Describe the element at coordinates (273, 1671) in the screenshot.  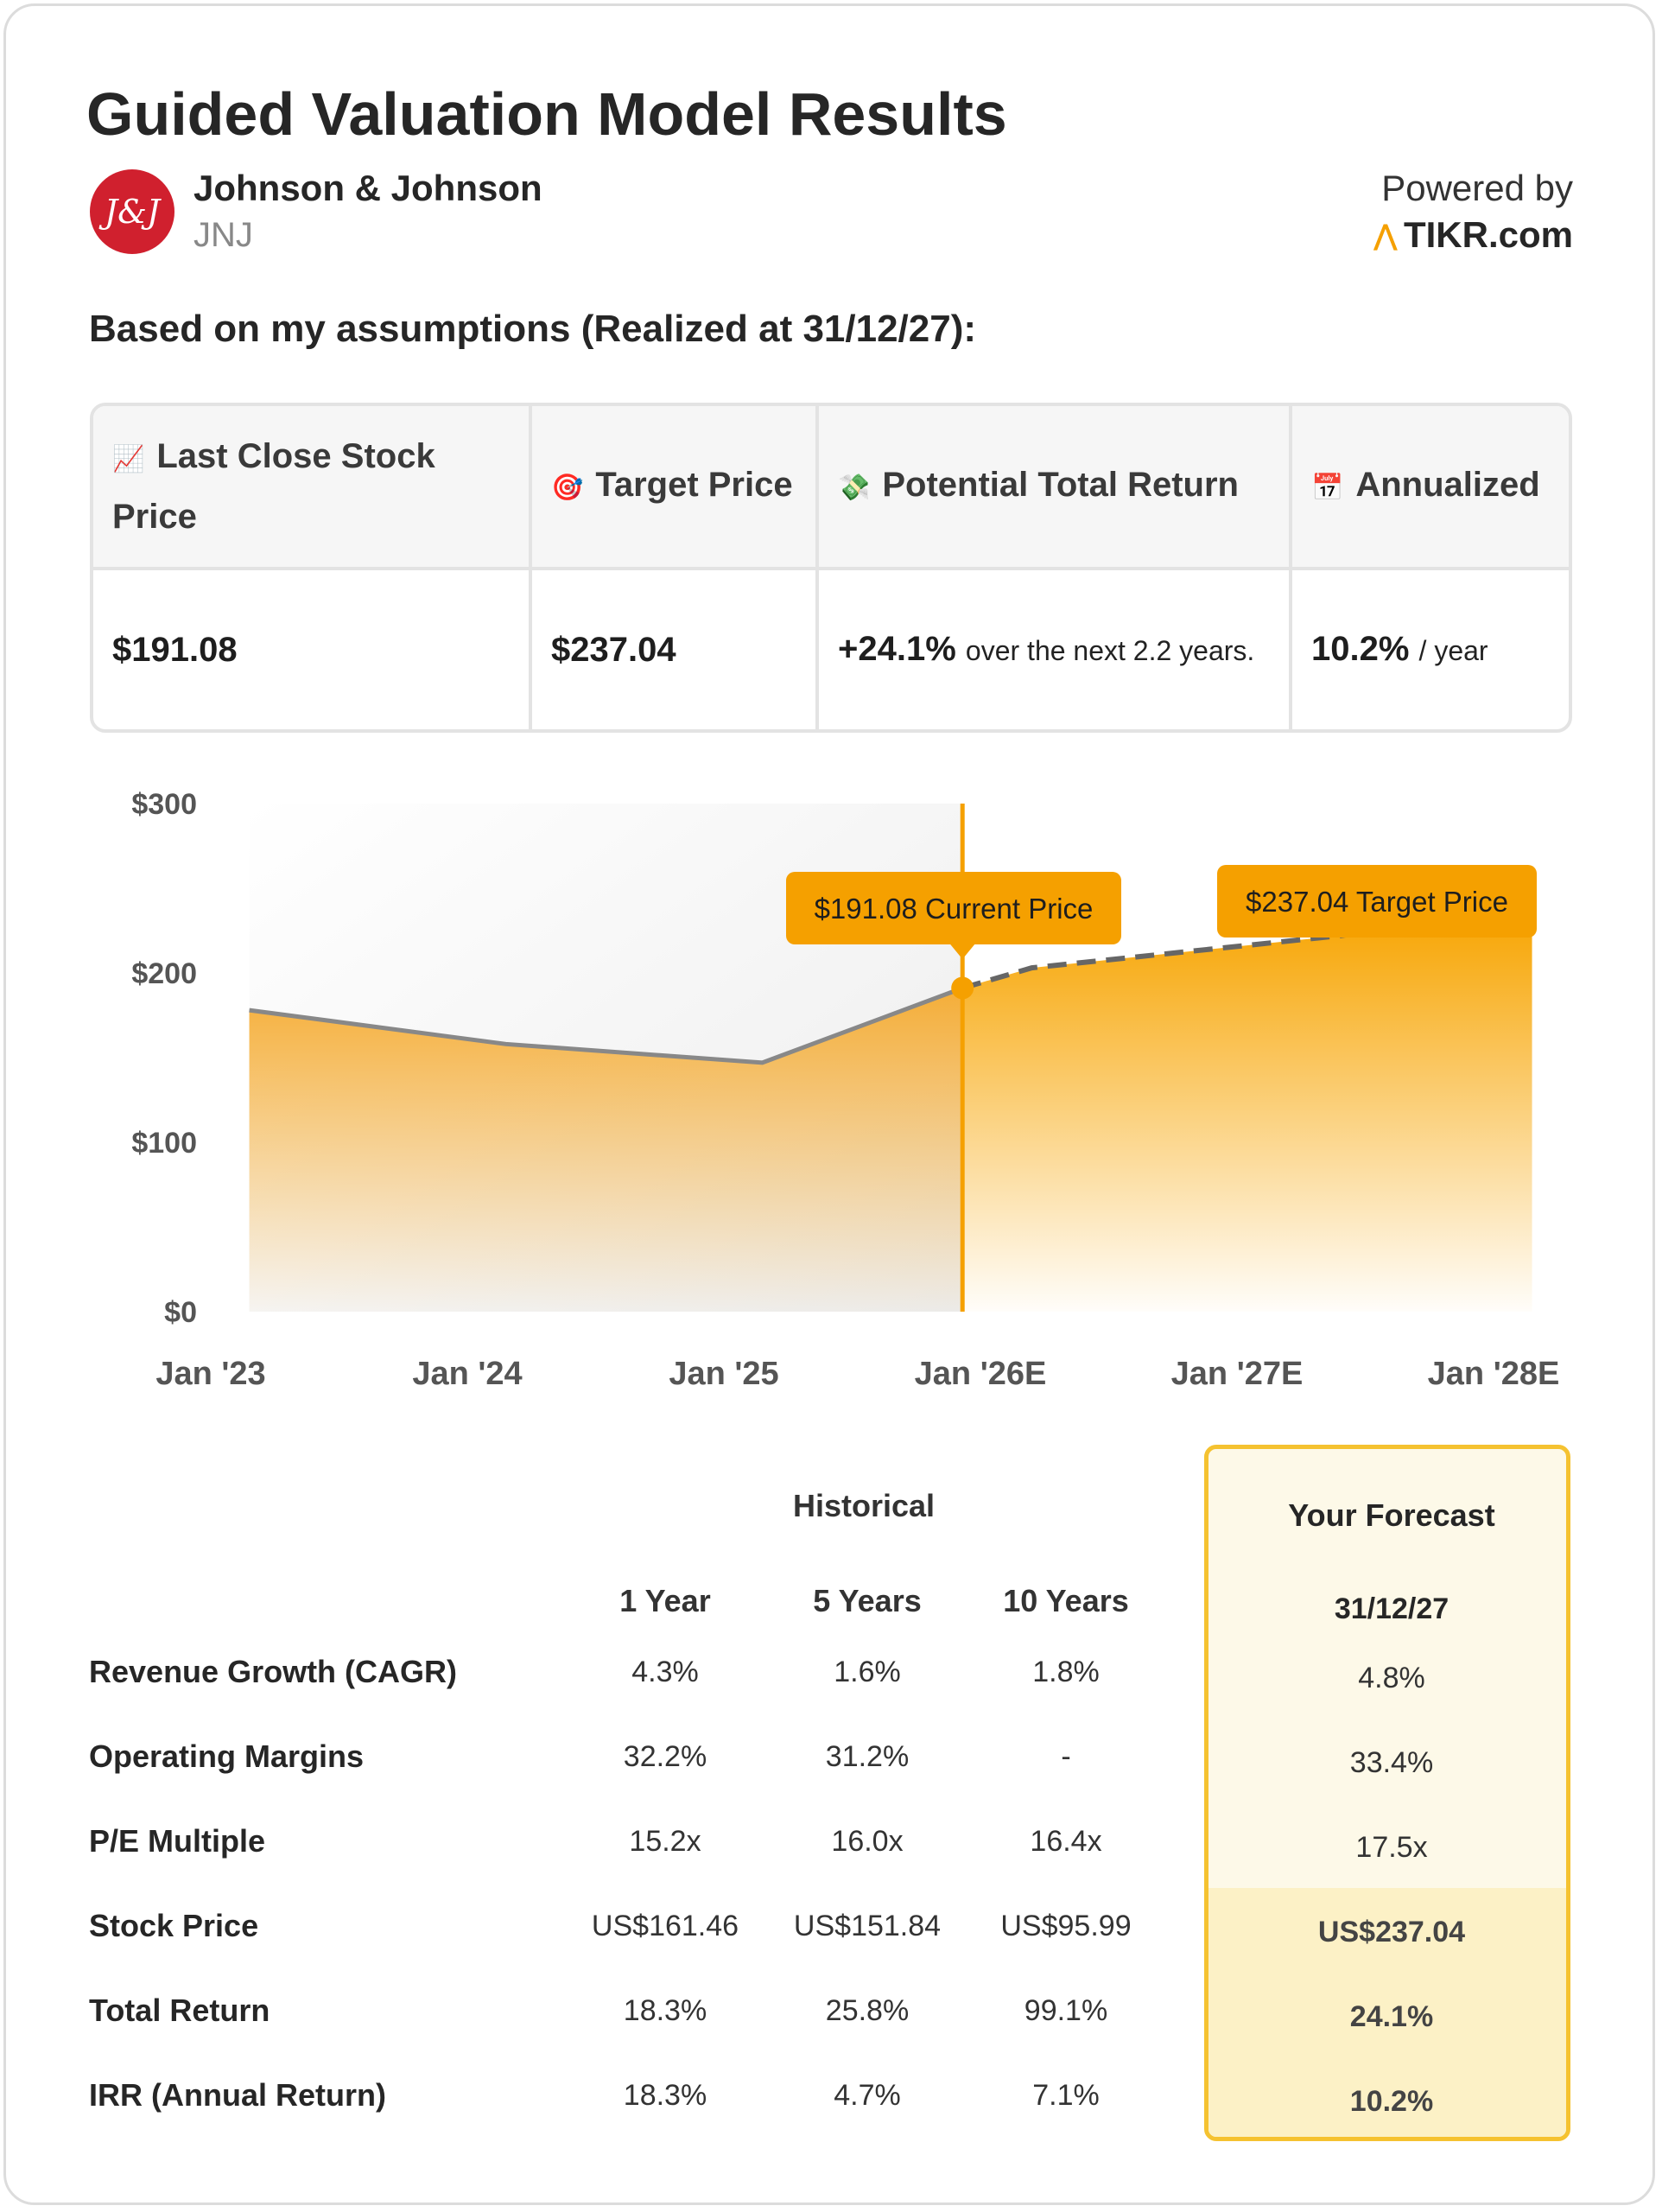
I see `row-label-revenue-growth: Revenue Growth (CAGR)` at that location.